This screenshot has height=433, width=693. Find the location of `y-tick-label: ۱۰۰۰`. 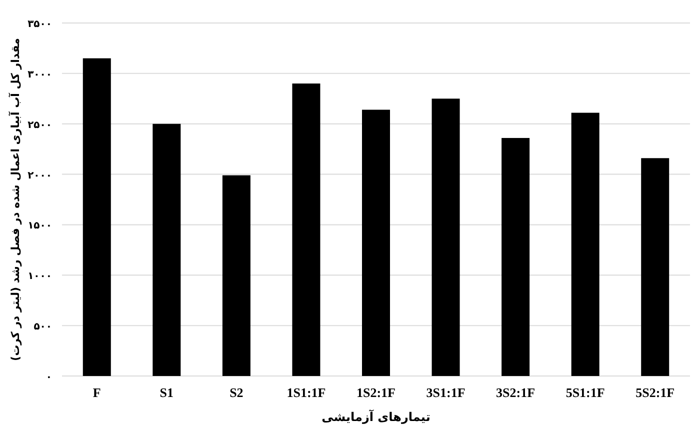

y-tick-label: ۱۰۰۰ is located at coordinates (40, 276).